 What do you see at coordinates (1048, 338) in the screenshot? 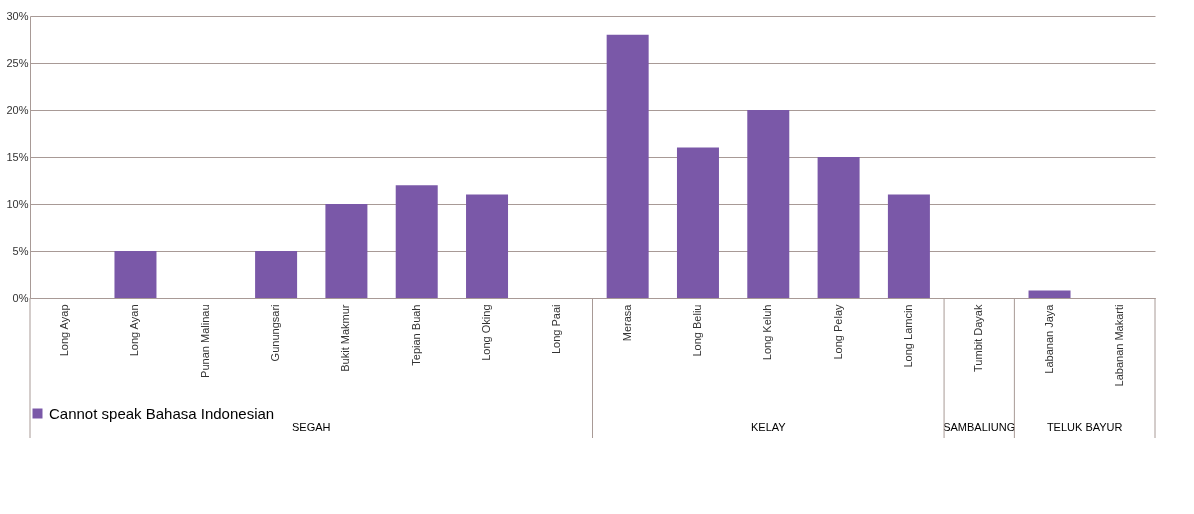
I see `x-tick-label: Labanan Jaya` at bounding box center [1048, 338].